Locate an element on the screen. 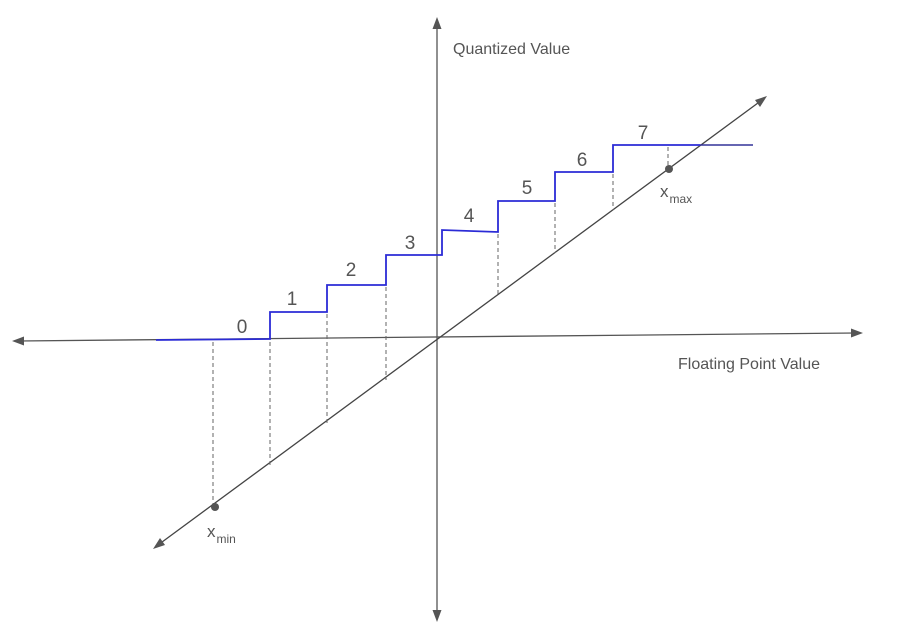 Image resolution: width=909 pixels, height=630 pixels. x-max-point is located at coordinates (669, 169).